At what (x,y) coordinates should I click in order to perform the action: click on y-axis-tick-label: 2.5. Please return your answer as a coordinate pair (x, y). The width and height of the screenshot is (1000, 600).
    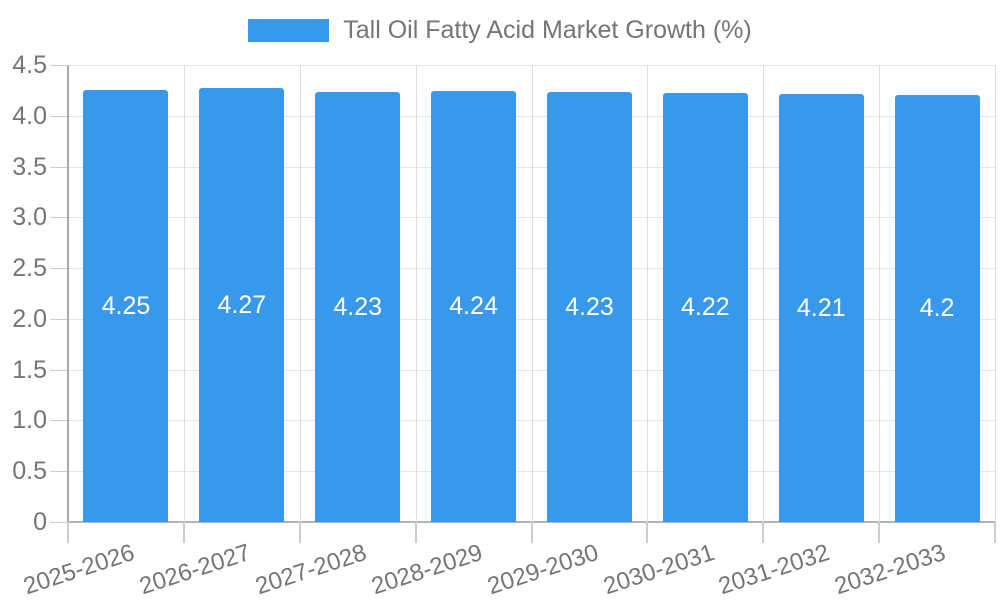
    Looking at the image, I should click on (29, 268).